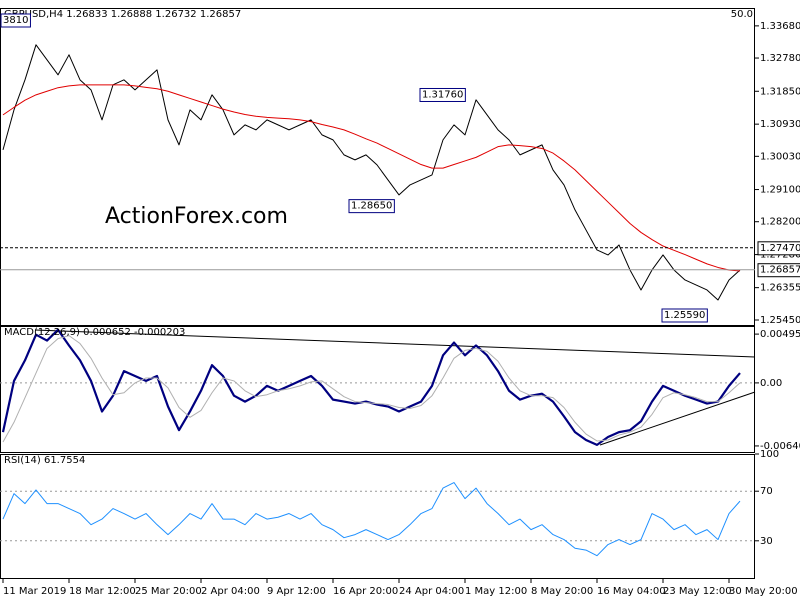  What do you see at coordinates (230, 591) in the screenshot?
I see `x-tick-label: 2 Apr 04:00` at bounding box center [230, 591].